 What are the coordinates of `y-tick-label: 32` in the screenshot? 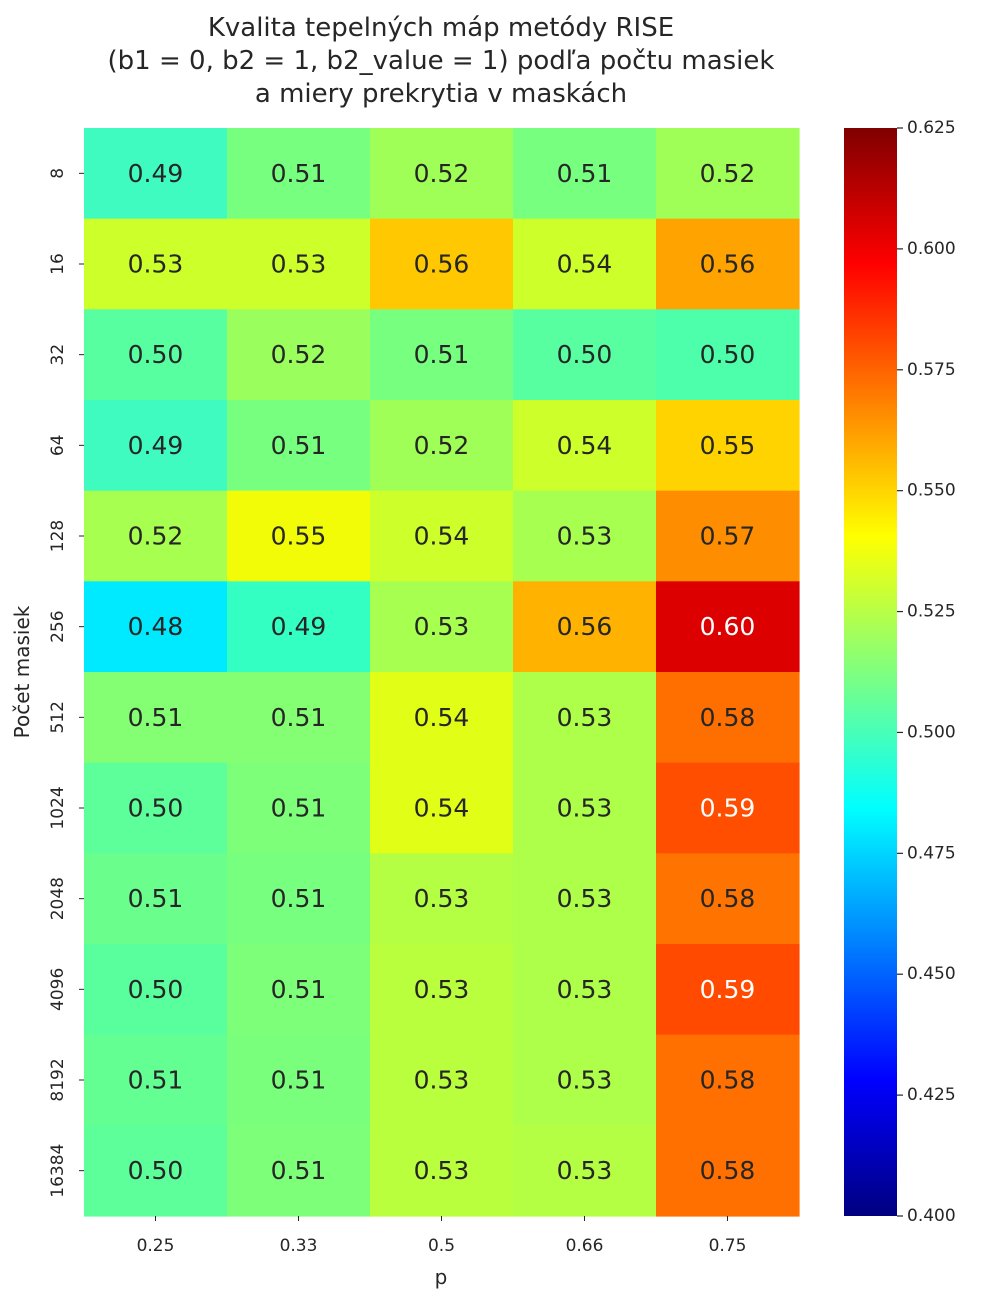 It's located at (58, 355).